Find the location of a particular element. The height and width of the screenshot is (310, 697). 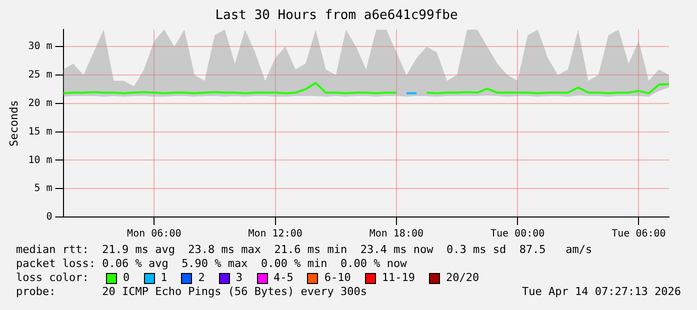

x-tick-label: Tue 00:00 is located at coordinates (517, 234).